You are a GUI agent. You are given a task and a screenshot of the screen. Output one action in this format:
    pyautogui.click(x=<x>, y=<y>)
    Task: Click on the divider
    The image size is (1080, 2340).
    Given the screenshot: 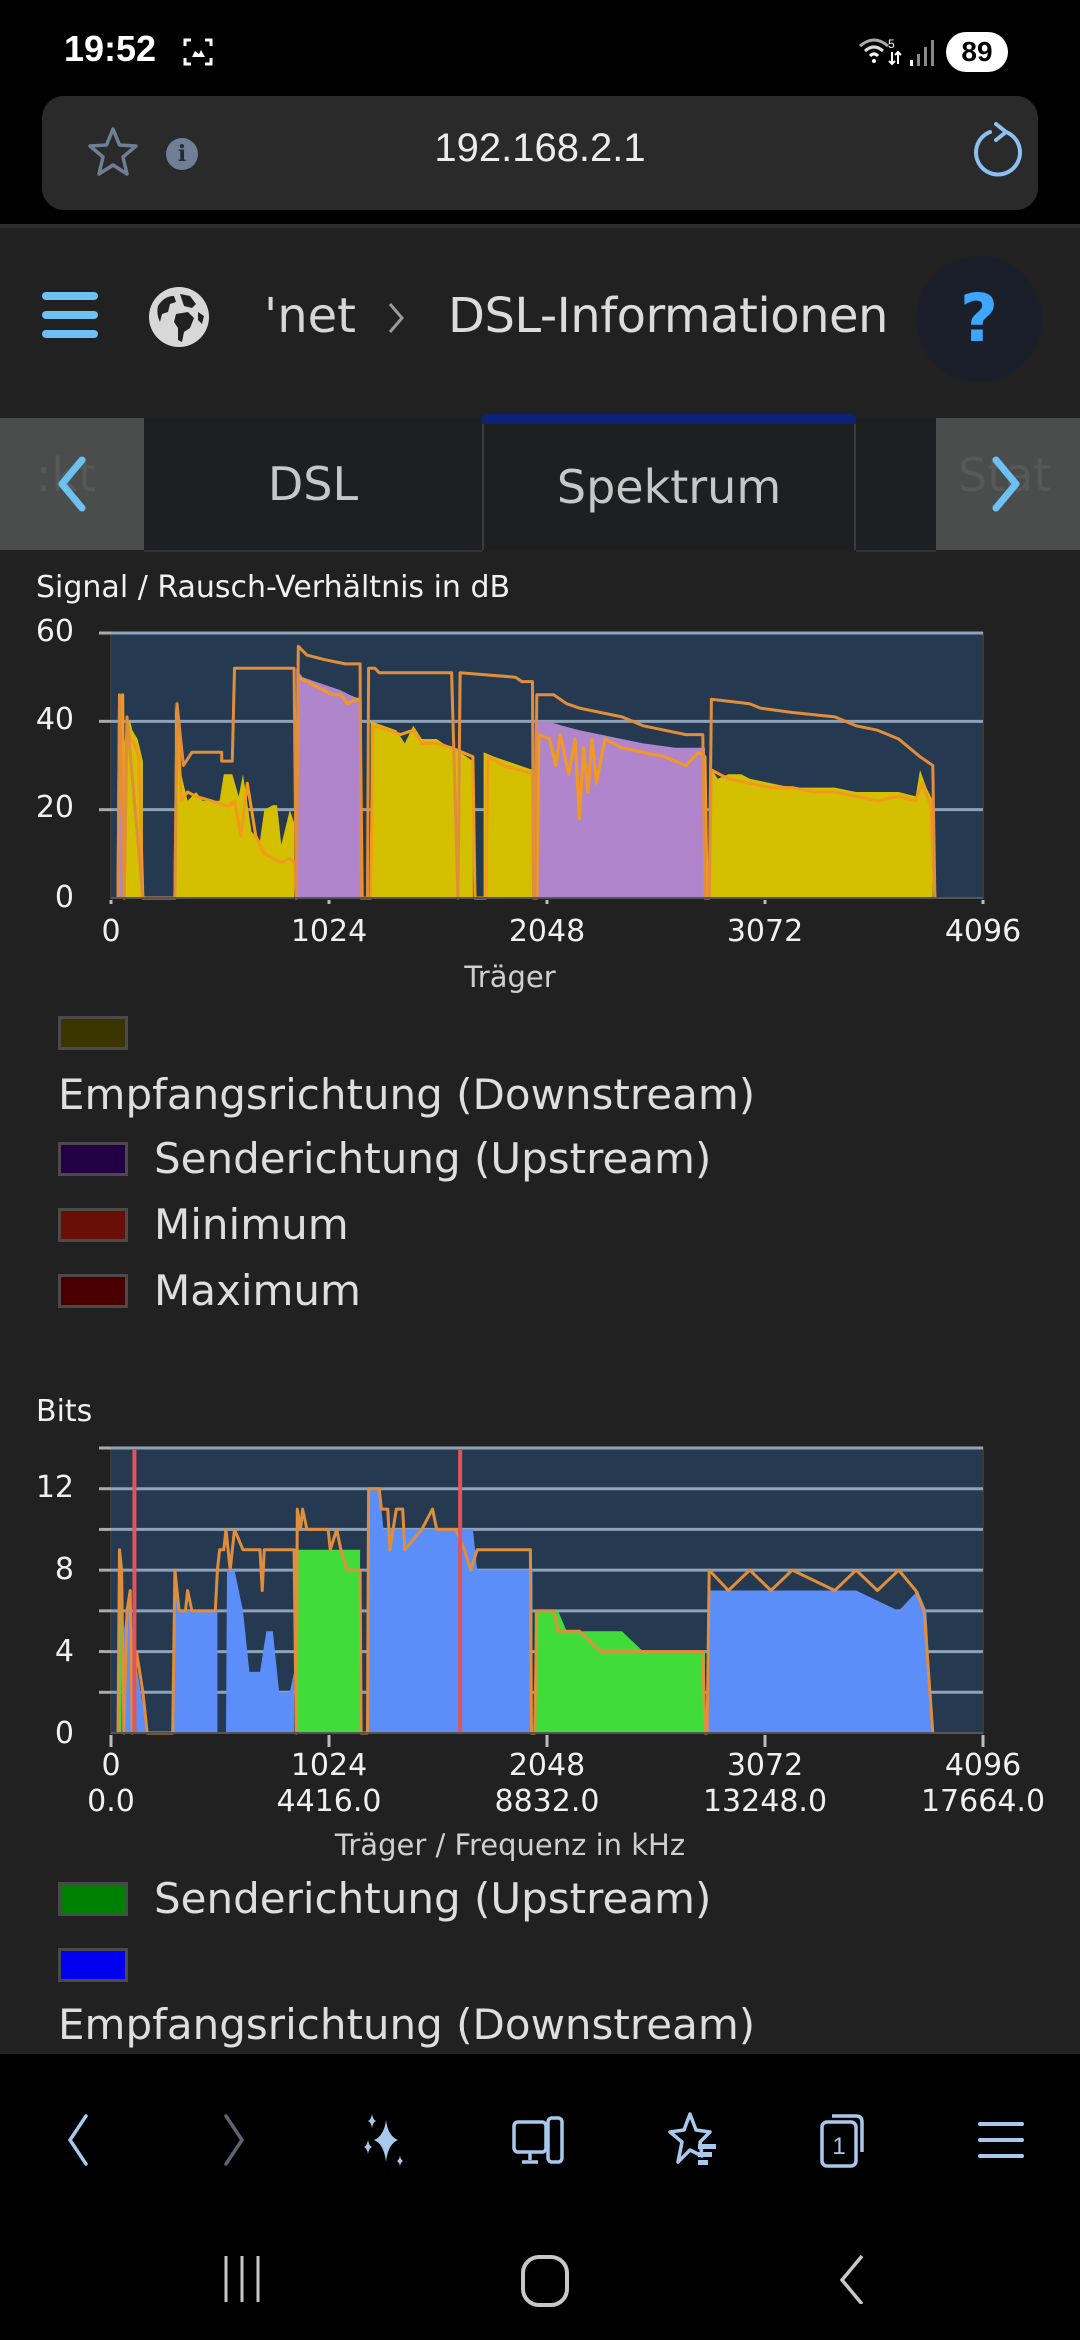 What is the action you would take?
    pyautogui.click(x=540, y=226)
    